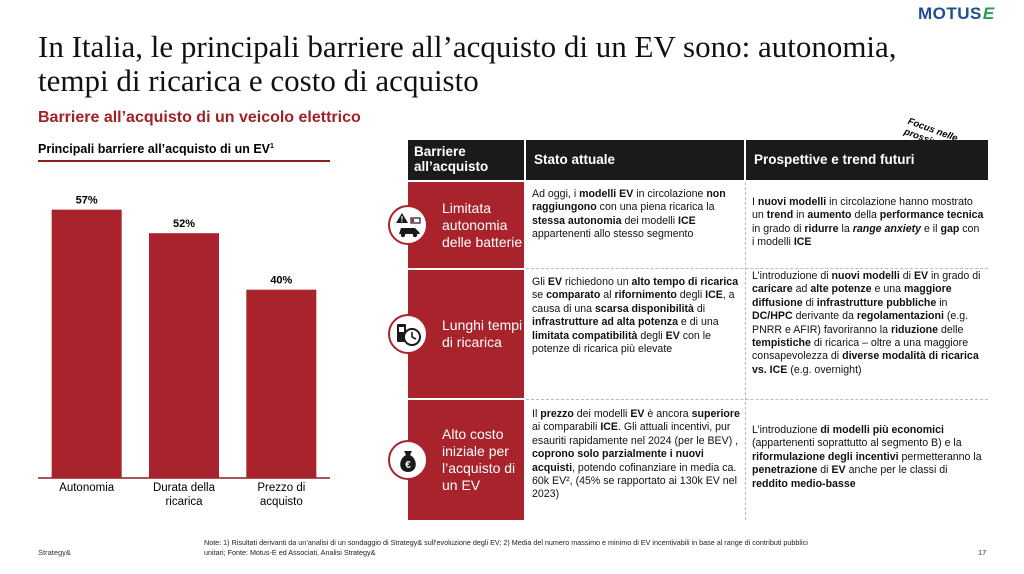 This screenshot has height=574, width=1024. I want to click on page-number: 17, so click(982, 552).